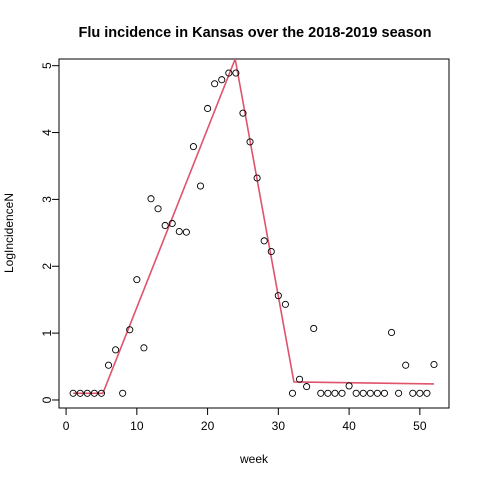  Describe the element at coordinates (137, 426) in the screenshot. I see `x-tick-label: 10` at that location.